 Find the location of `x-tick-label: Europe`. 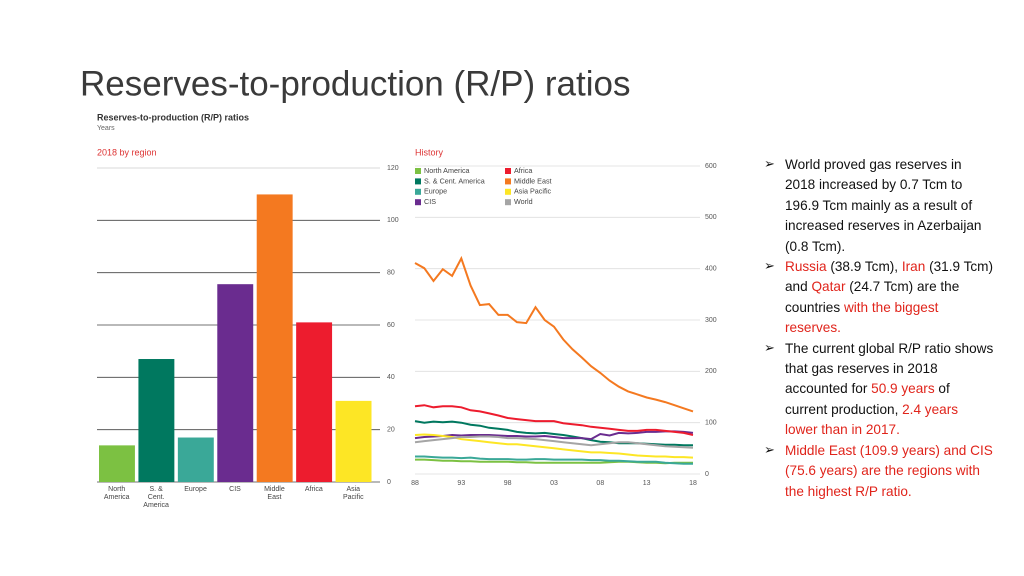

x-tick-label: Europe is located at coordinates (195, 489).